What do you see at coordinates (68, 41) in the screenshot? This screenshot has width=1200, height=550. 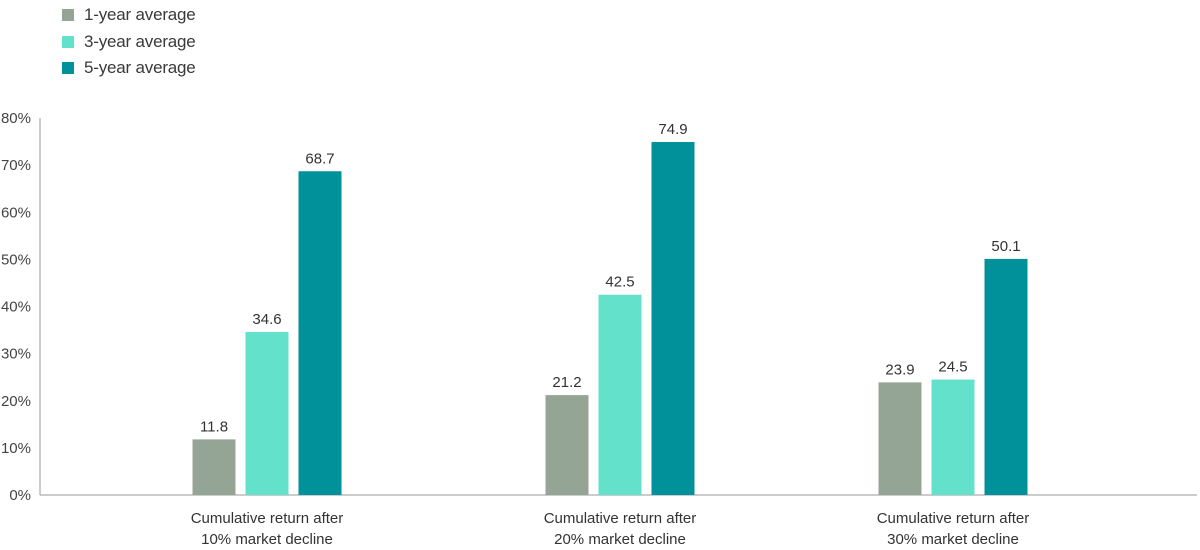 I see `legend-swatch-3-year` at bounding box center [68, 41].